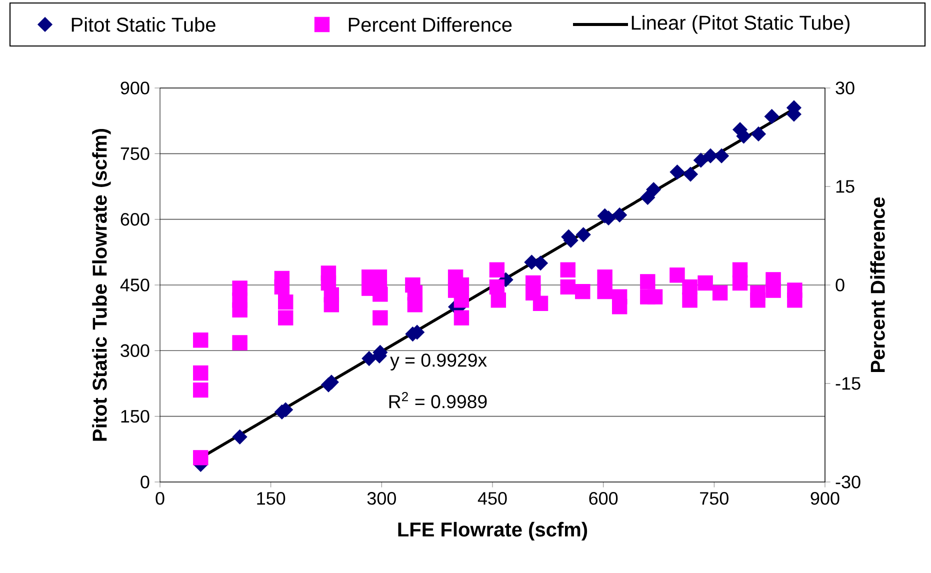 The height and width of the screenshot is (573, 931). What do you see at coordinates (438, 400) in the screenshot?
I see `annotation: R$^{2}$ = 0.9989` at bounding box center [438, 400].